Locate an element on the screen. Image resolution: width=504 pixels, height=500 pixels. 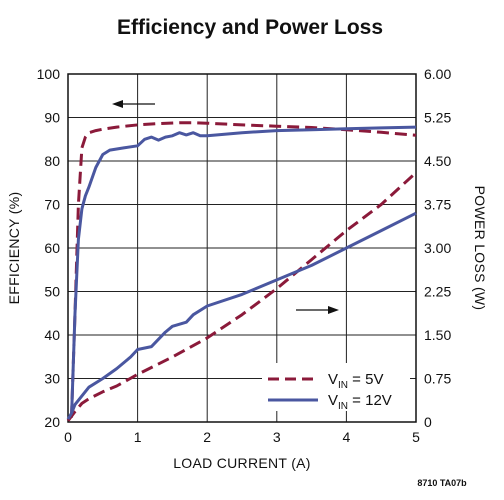
y-right-tick-label: 4.50 is located at coordinates (437, 161).